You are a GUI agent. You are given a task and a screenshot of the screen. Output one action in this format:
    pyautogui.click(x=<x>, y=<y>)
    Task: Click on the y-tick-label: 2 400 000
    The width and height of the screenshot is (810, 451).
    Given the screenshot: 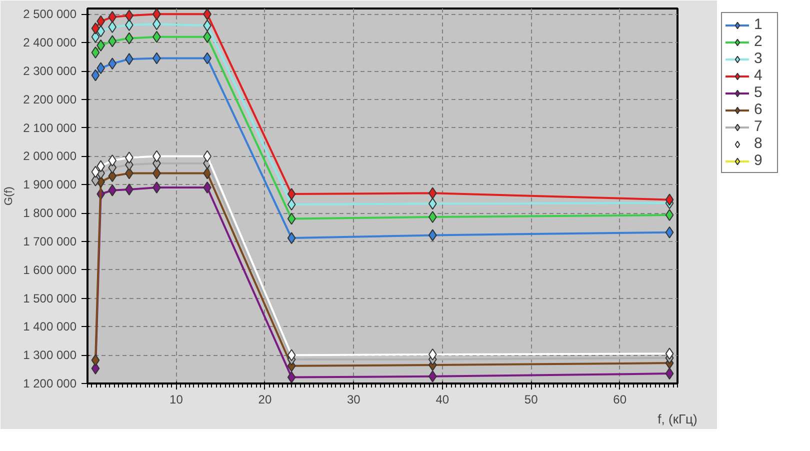 What is the action you would take?
    pyautogui.click(x=50, y=43)
    